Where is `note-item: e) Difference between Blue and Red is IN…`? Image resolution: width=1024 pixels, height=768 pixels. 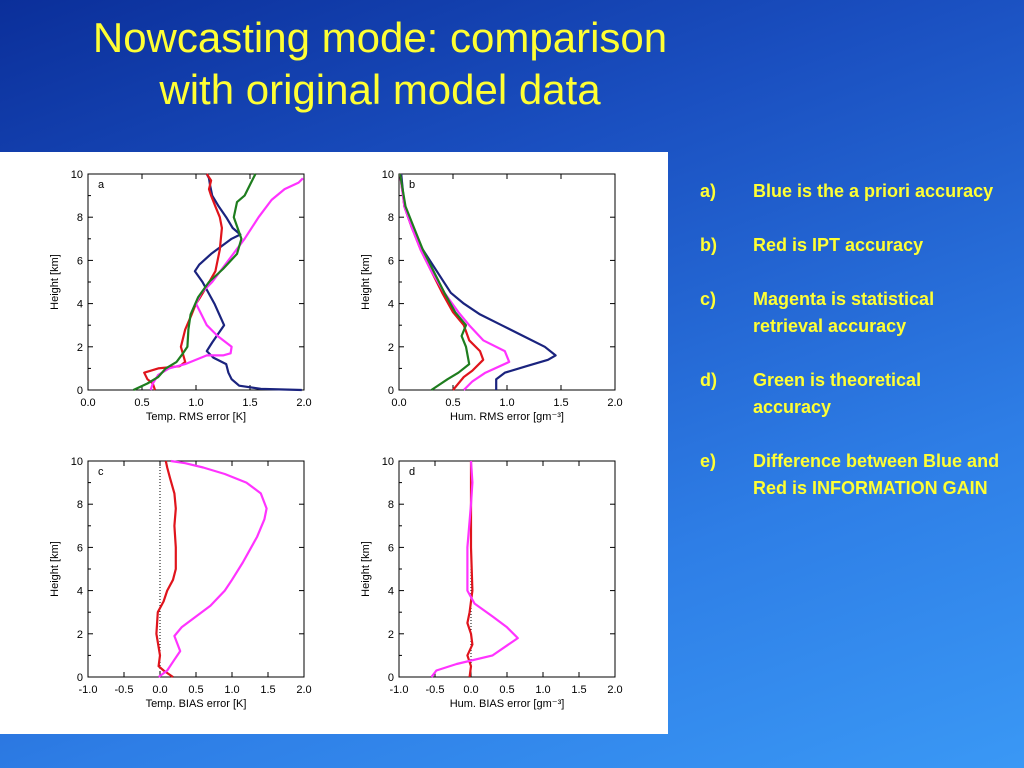
note-item: e) Difference between Blue and Red is IN… is located at coordinates (850, 475).